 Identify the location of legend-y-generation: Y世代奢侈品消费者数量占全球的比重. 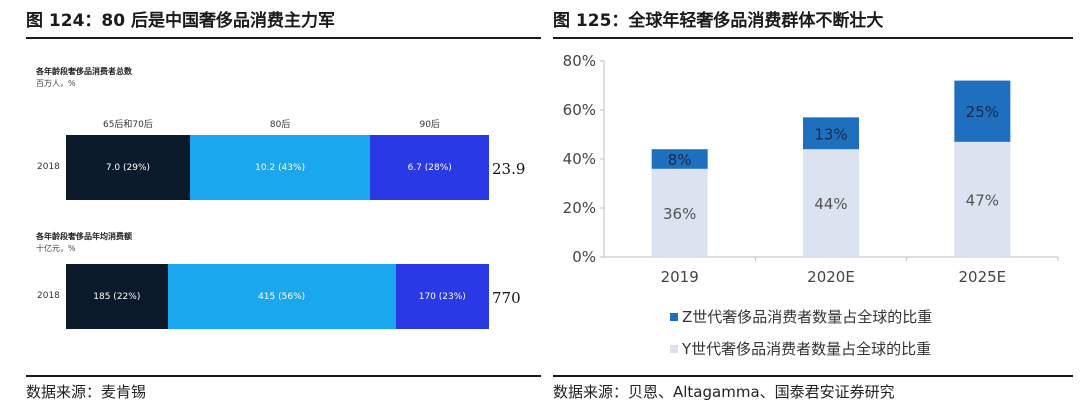
(800, 348).